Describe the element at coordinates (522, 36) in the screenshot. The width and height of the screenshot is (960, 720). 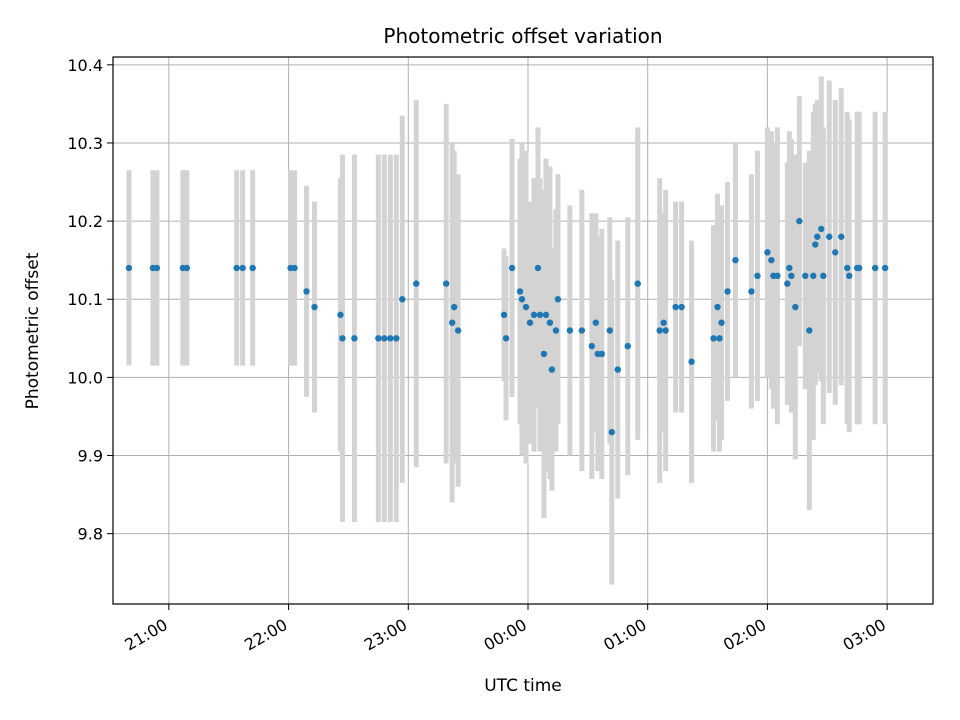
I see `chart-title: Photometric offset variation` at that location.